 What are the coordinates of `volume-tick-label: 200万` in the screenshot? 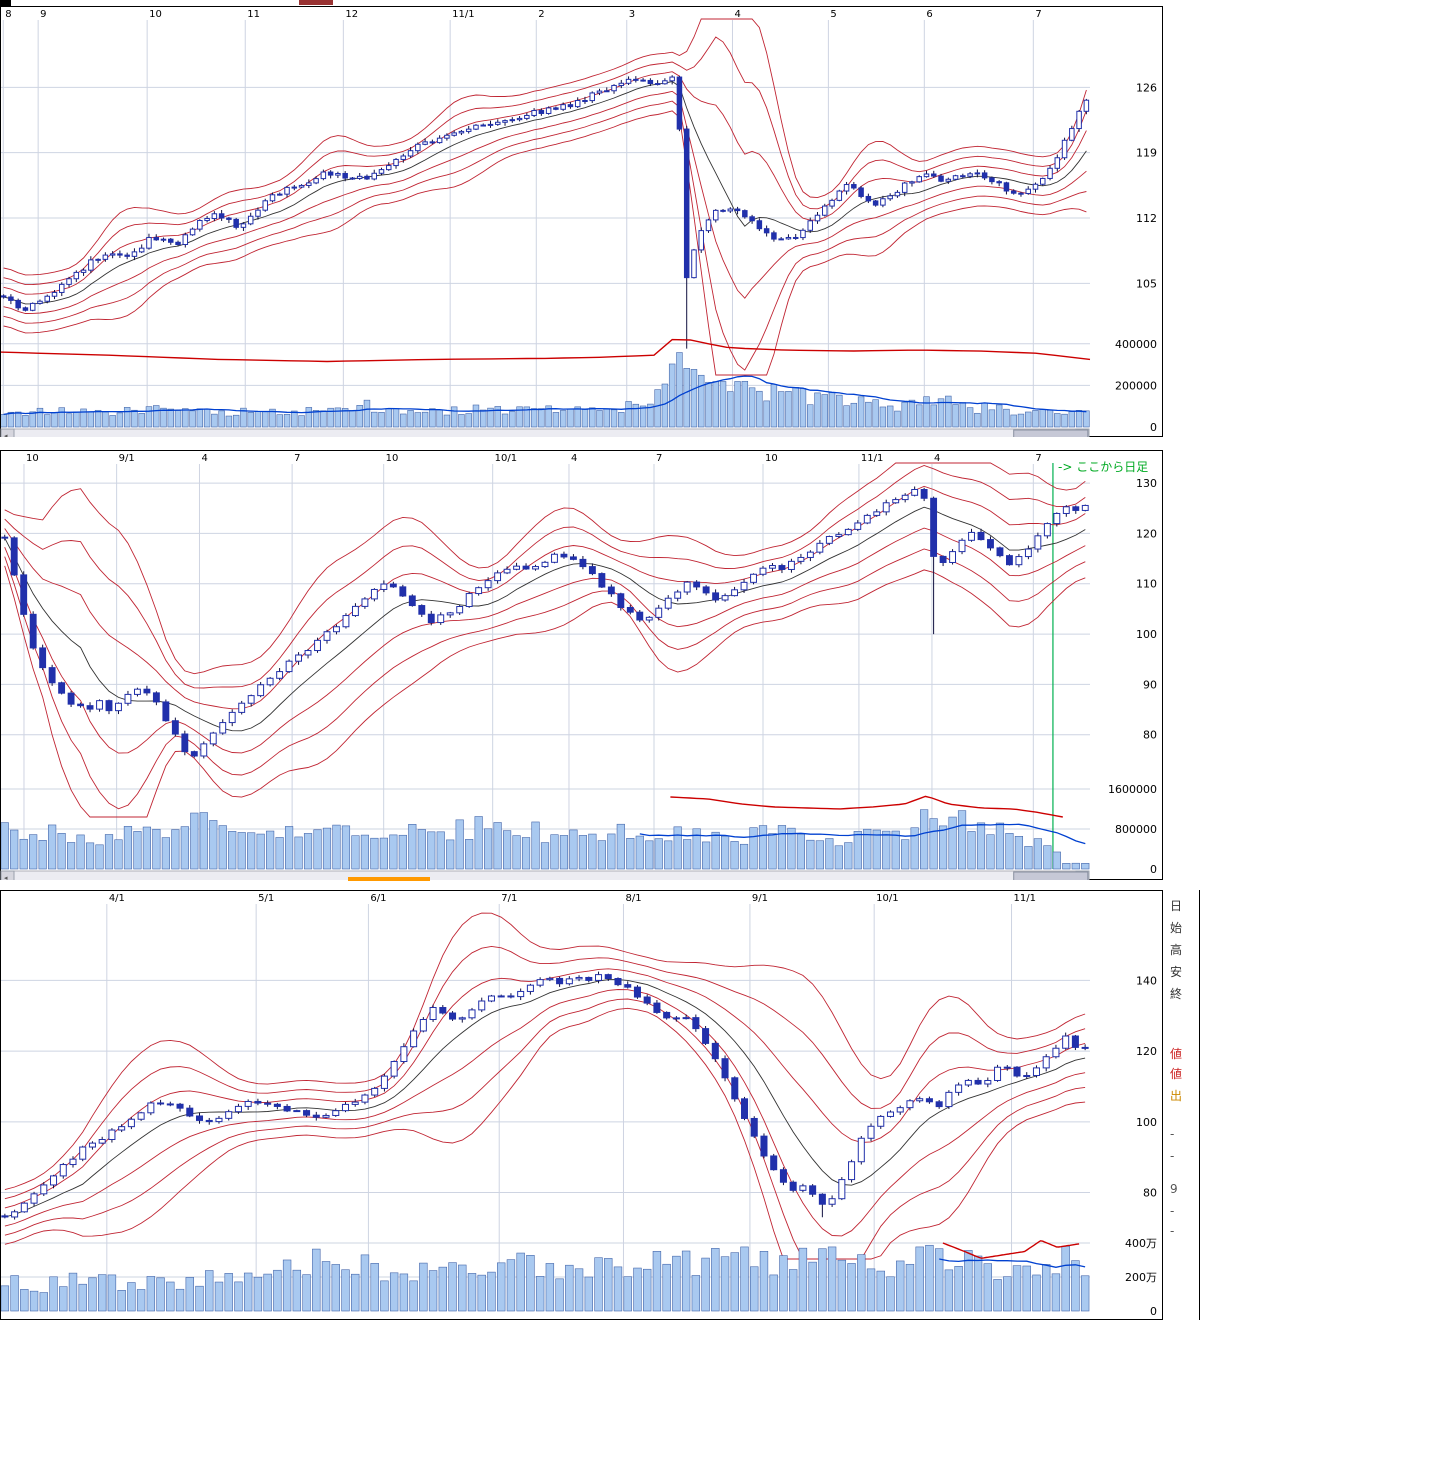 It's located at (1141, 1277).